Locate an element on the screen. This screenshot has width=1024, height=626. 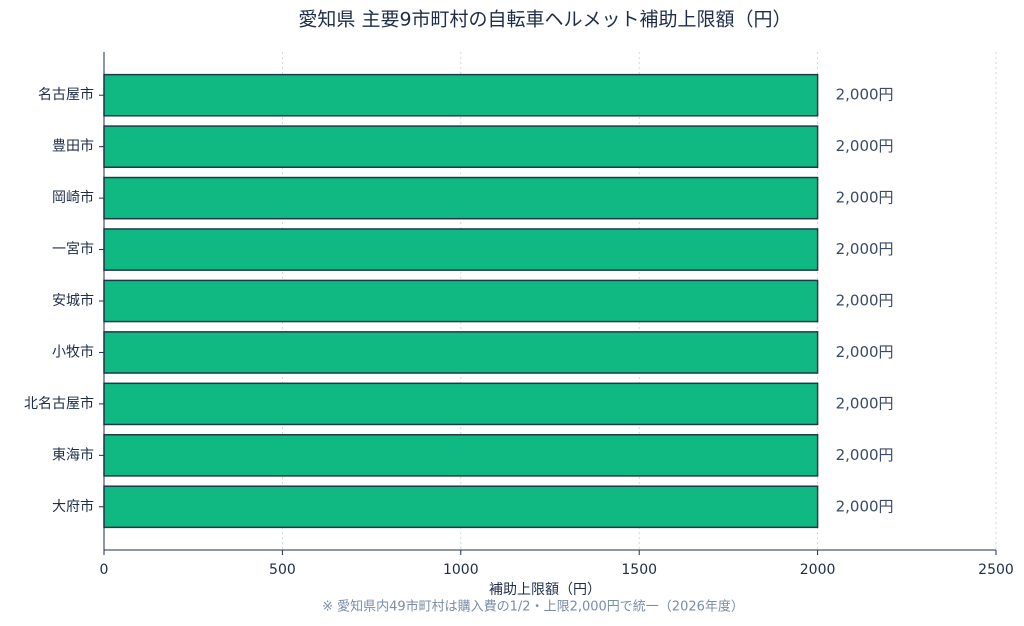
y-tick-label: 岡崎市 is located at coordinates (73, 197).